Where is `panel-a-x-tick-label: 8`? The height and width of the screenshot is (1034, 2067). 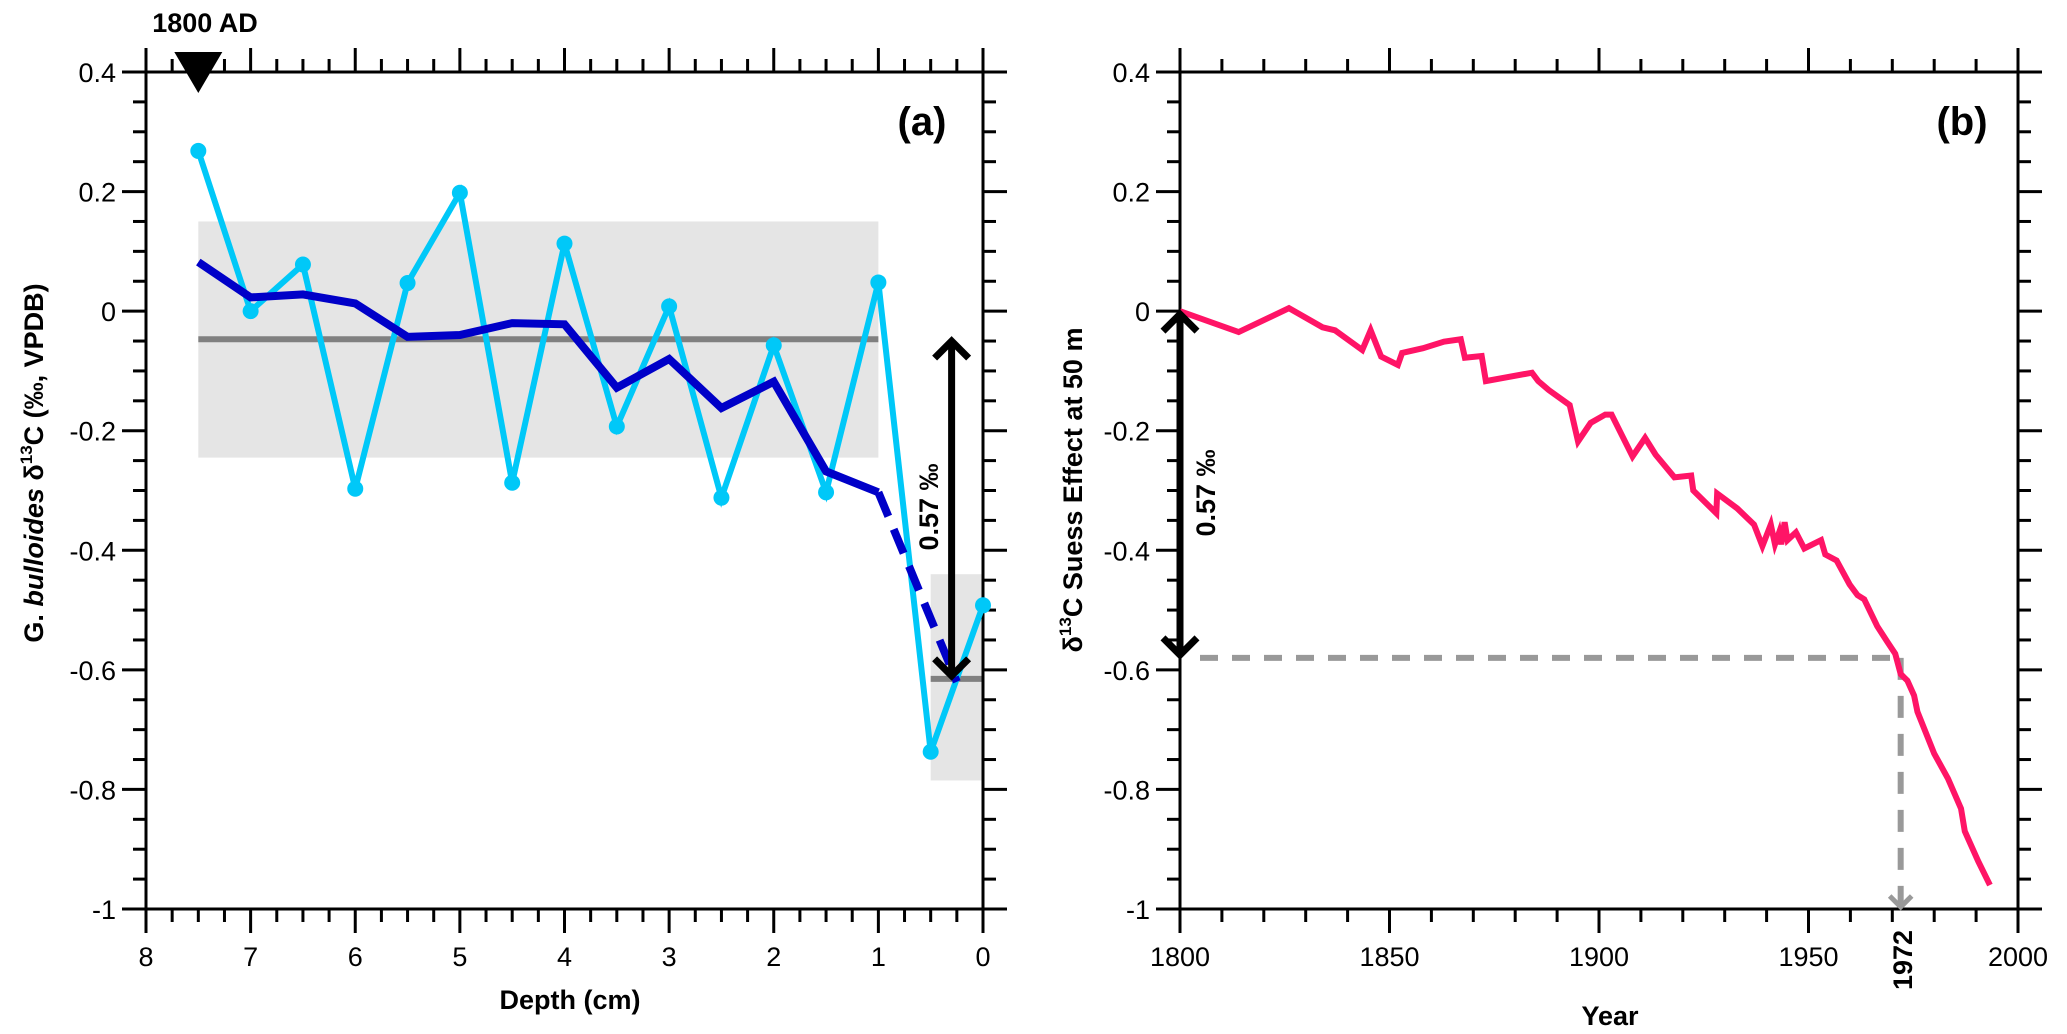 panel-a-x-tick-label: 8 is located at coordinates (145, 957).